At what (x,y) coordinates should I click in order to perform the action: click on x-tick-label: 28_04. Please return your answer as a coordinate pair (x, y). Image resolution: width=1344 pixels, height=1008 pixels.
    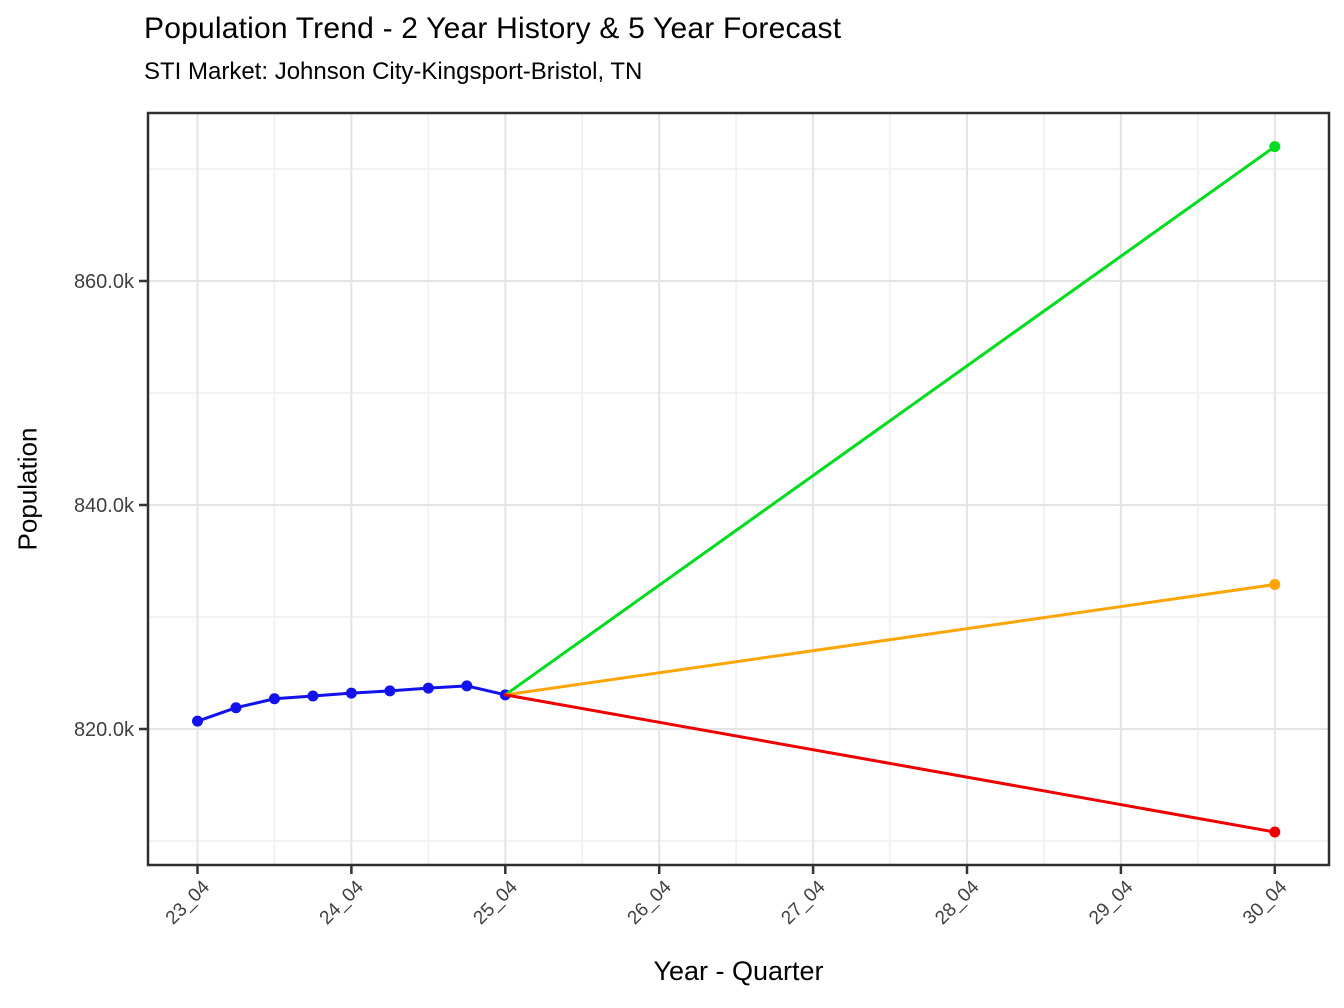
    Looking at the image, I should click on (957, 902).